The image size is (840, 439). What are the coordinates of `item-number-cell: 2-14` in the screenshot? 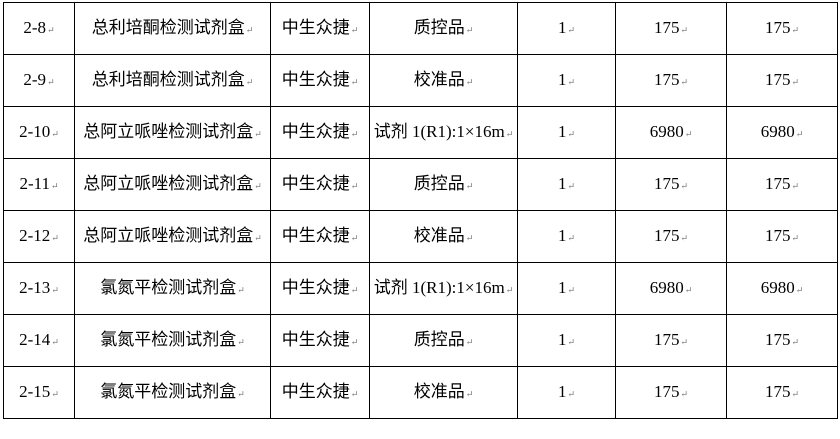 It's located at (39, 340).